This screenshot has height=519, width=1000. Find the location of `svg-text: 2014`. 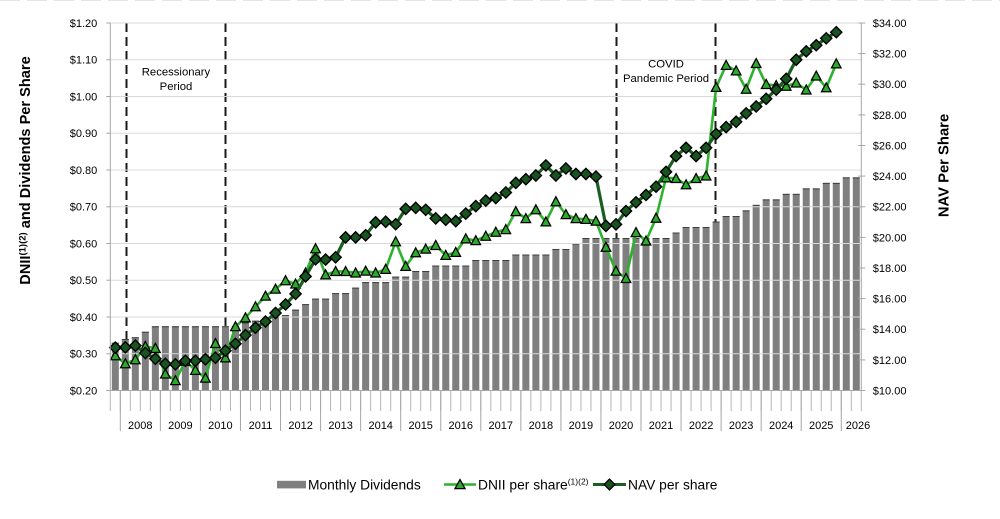

svg-text: 2014 is located at coordinates (380, 426).